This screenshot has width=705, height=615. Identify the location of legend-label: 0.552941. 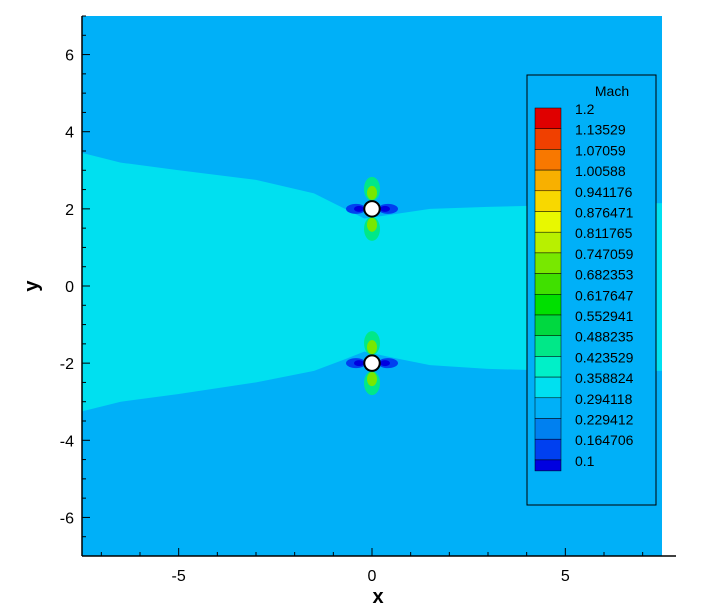
(604, 316).